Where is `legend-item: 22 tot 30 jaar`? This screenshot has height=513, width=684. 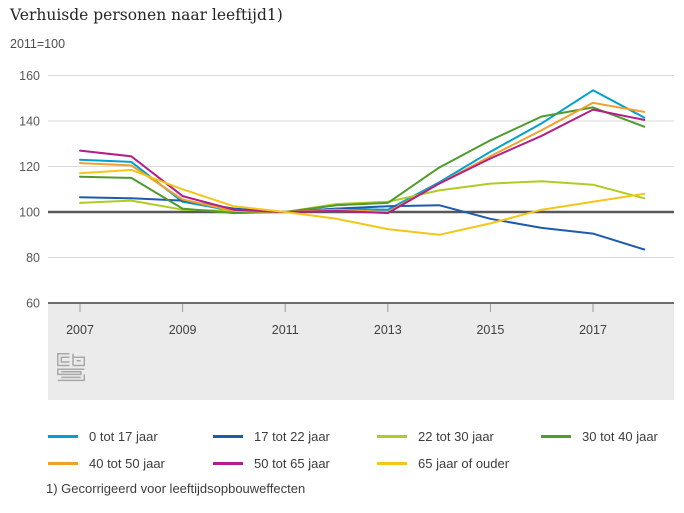
legend-item: 22 tot 30 jaar is located at coordinates (459, 436).